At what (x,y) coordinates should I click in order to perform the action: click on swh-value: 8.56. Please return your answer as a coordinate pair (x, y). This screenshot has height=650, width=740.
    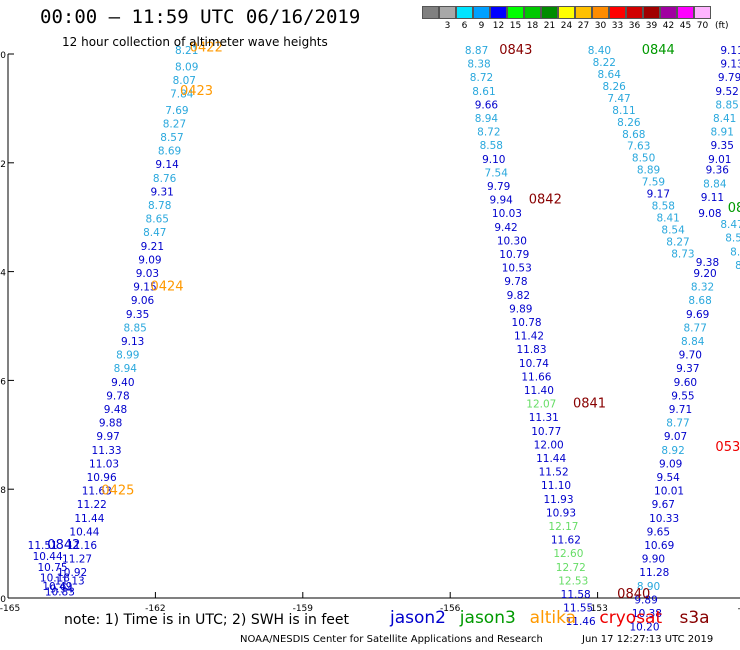
    Looking at the image, I should click on (732, 239).